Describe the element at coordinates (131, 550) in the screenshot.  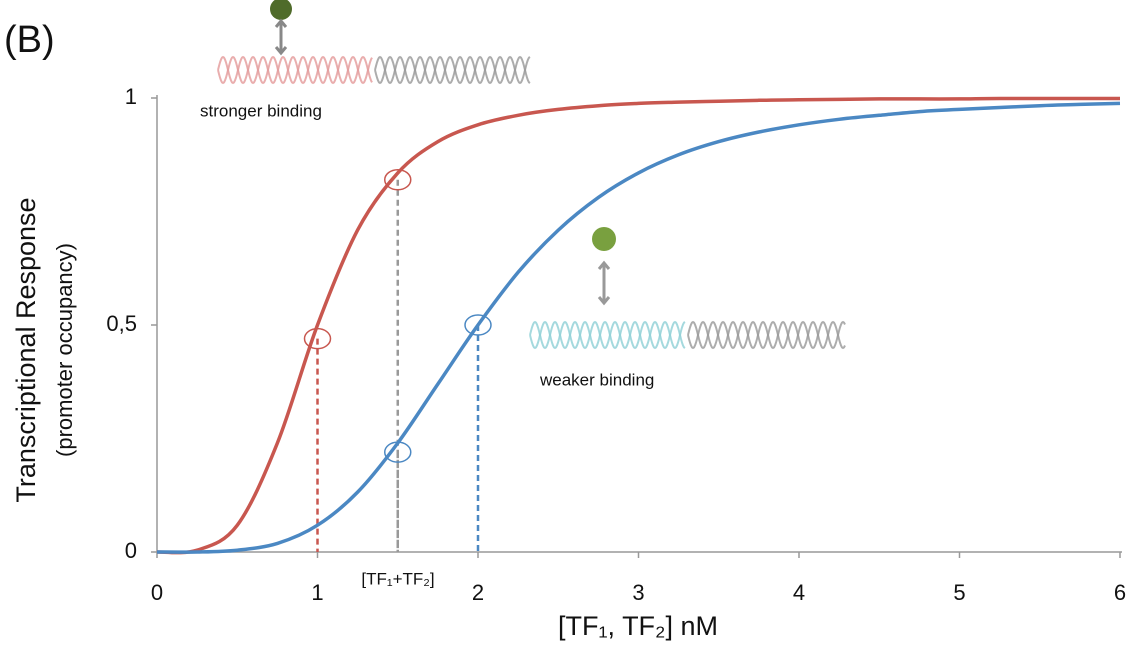
I see `y-tick-label: 0` at that location.